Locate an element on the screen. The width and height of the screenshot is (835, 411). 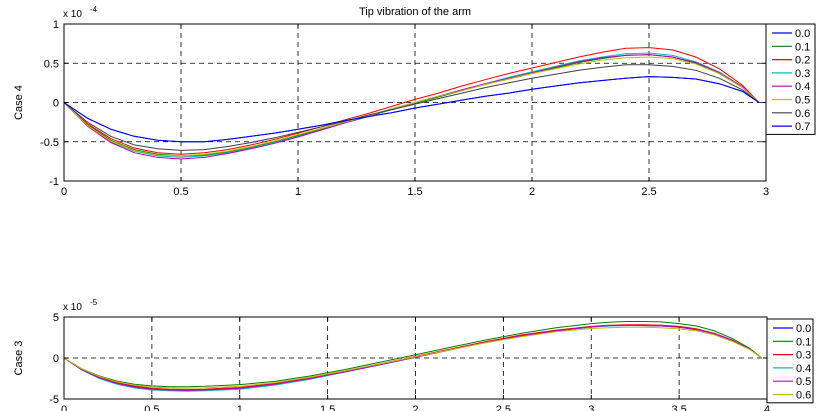
plot2-legend-label-0.1: 0.1 is located at coordinates (803, 342).